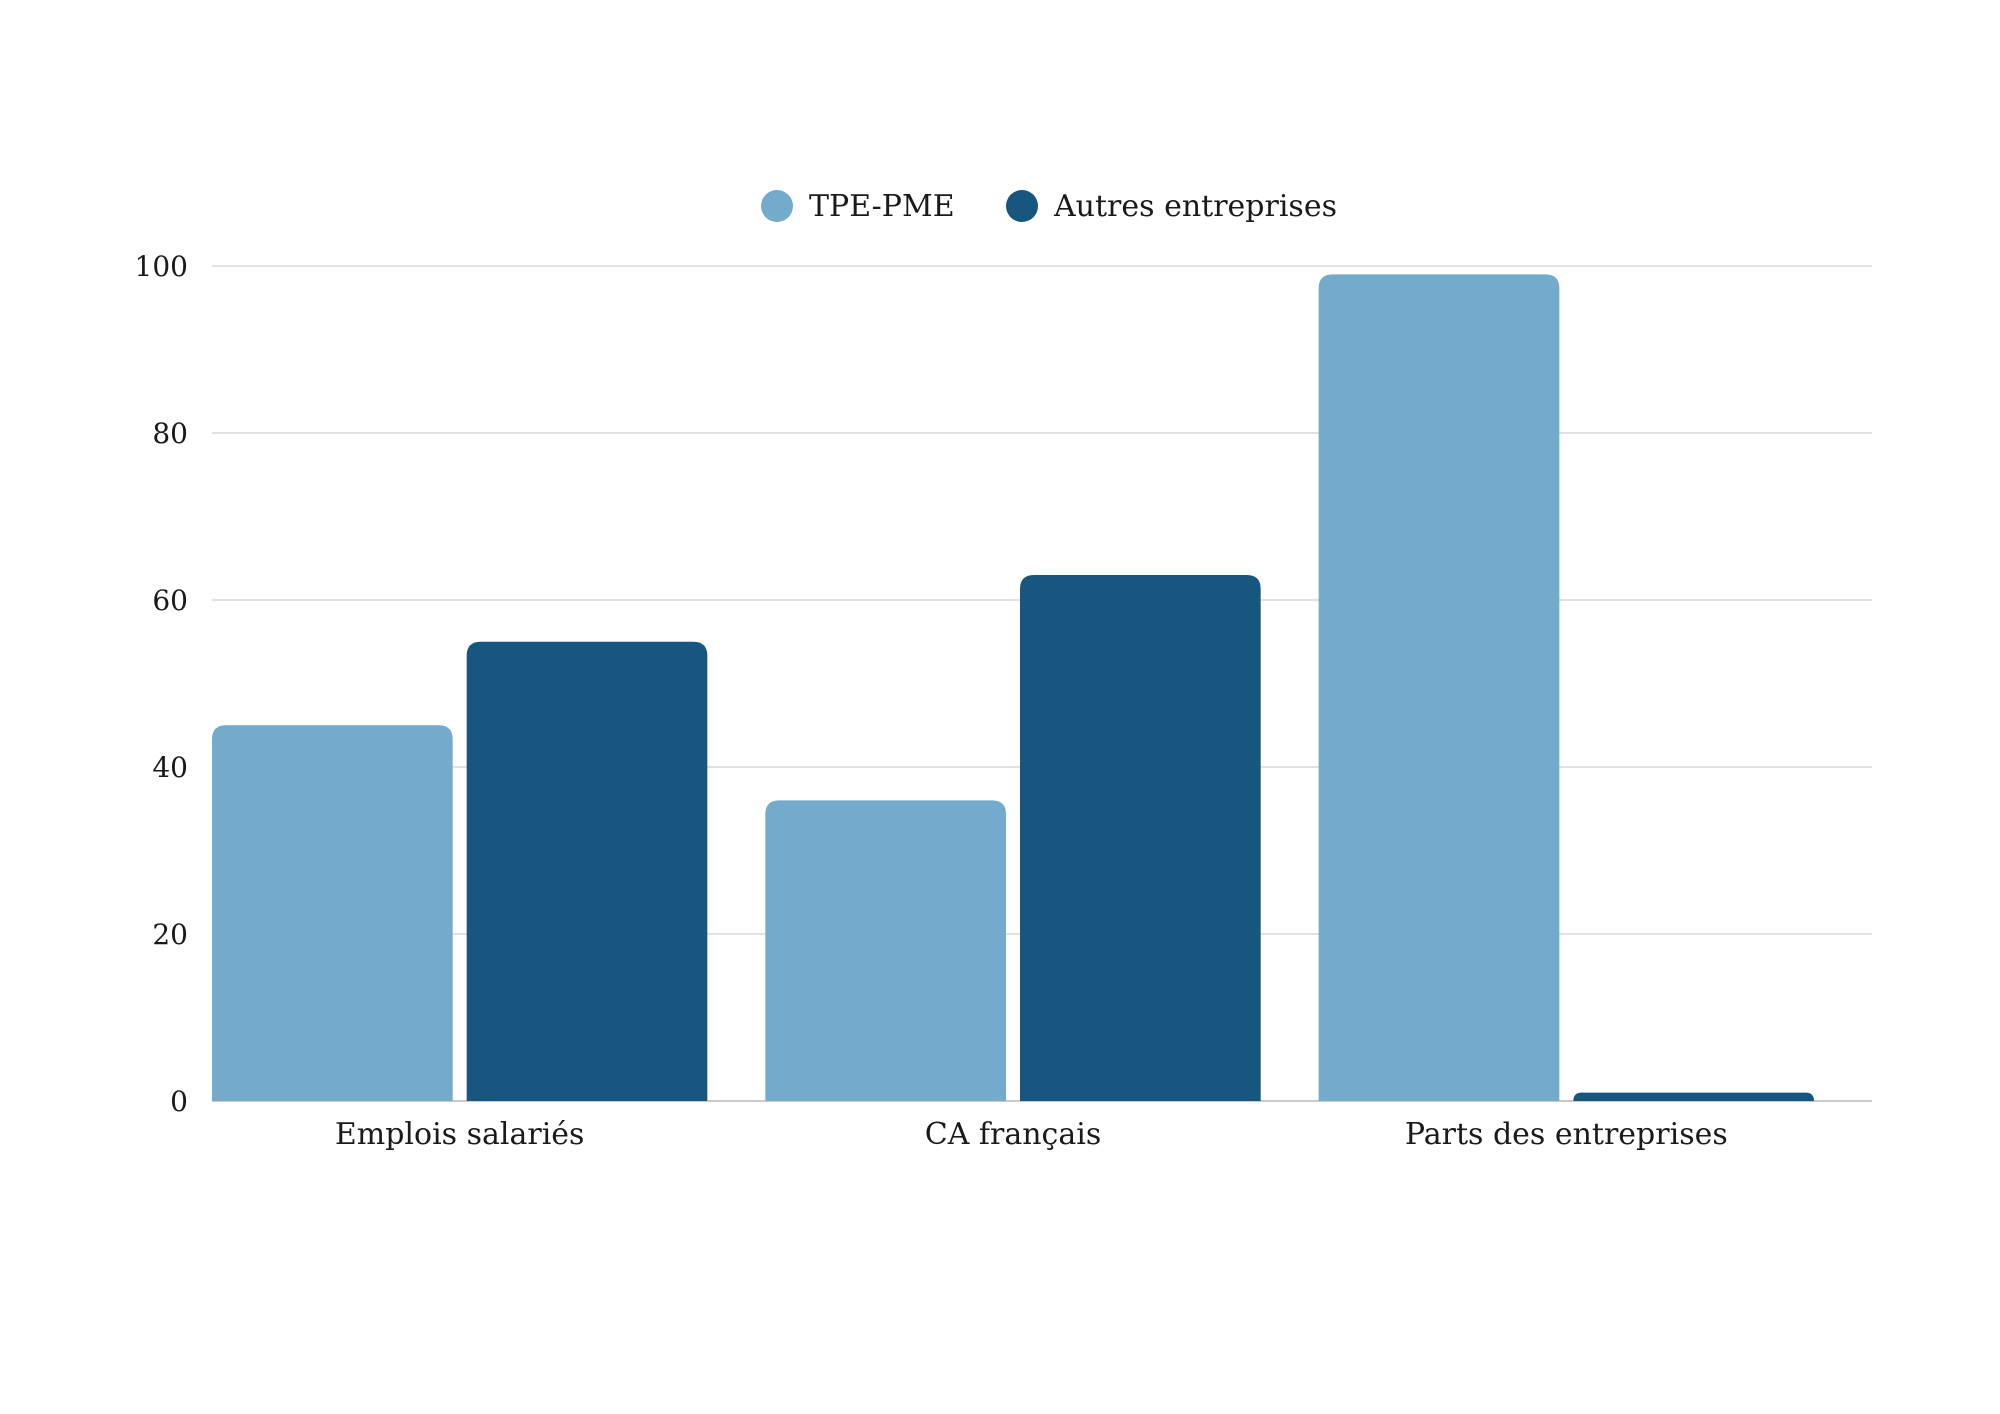 The width and height of the screenshot is (2000, 1414). Describe the element at coordinates (170, 767) in the screenshot. I see `y-tick-label: 40` at that location.